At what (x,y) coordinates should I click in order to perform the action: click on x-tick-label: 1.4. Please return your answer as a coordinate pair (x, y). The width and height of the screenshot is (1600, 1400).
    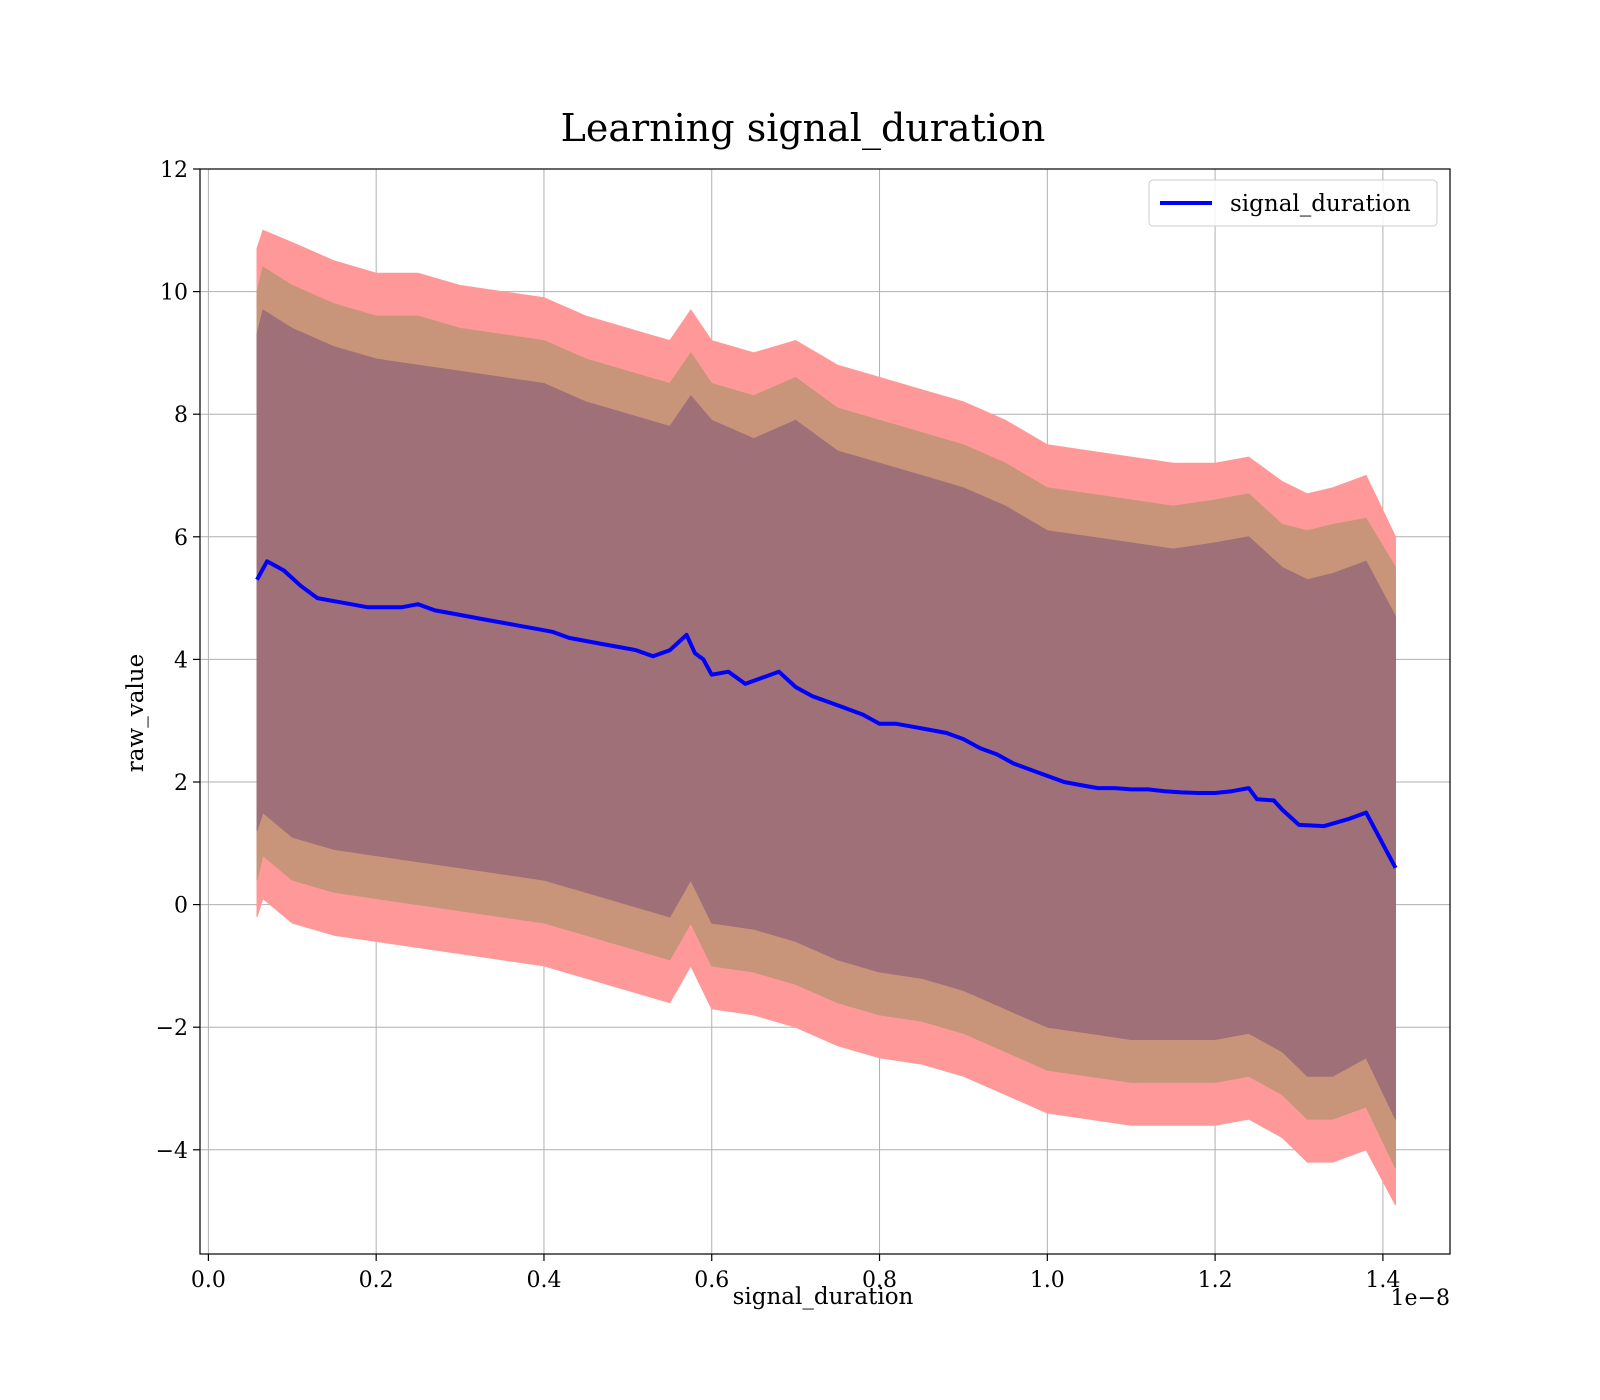
    Looking at the image, I should click on (1382, 1280).